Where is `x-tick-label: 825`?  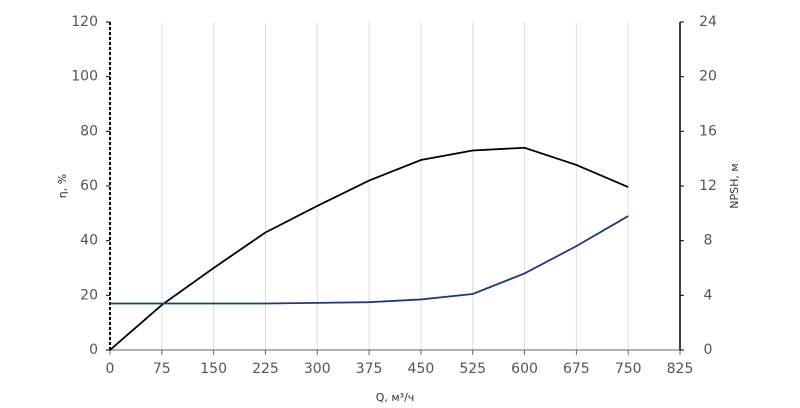 x-tick-label: 825 is located at coordinates (680, 369).